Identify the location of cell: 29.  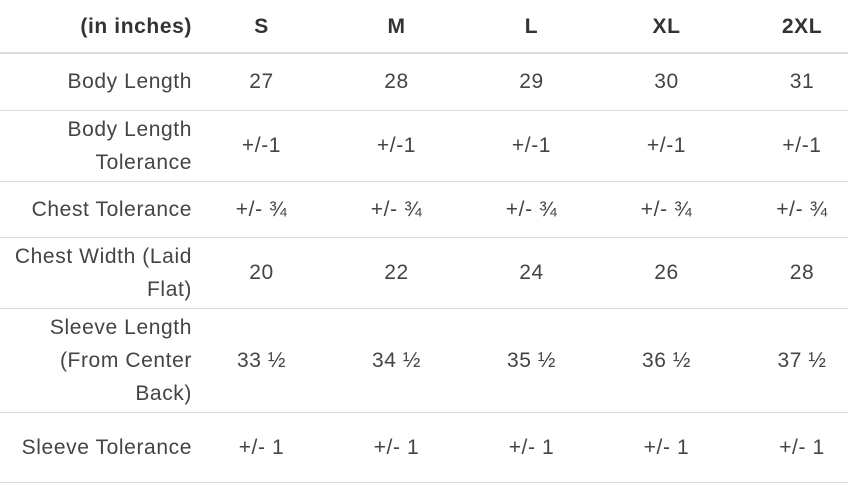
(531, 82).